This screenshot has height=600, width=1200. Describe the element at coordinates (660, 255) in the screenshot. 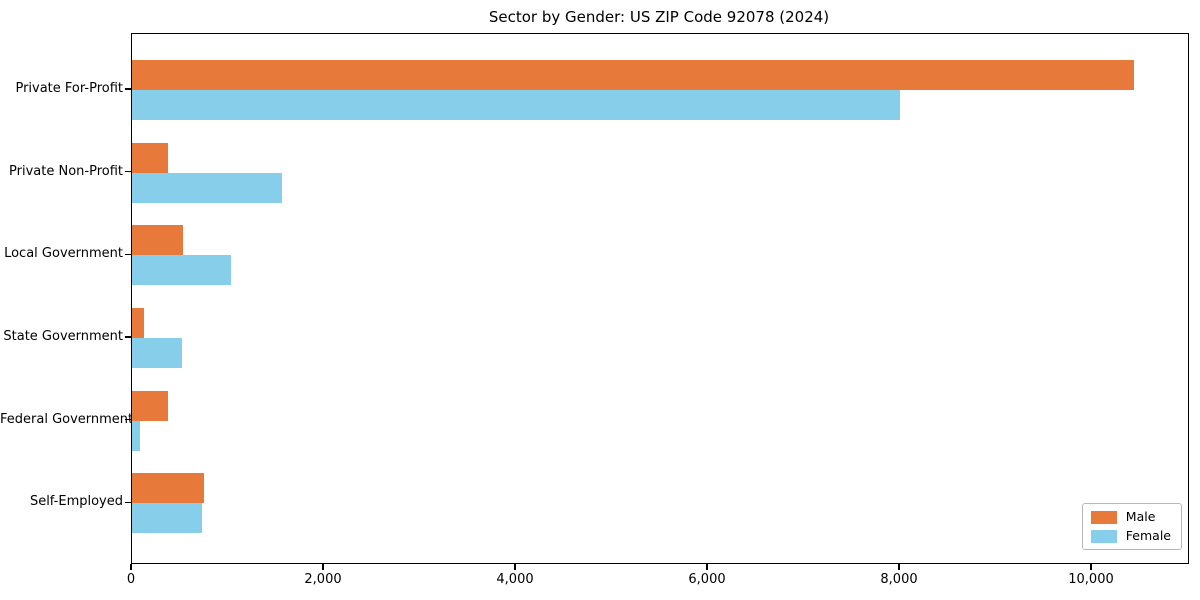

I see `bar-group-local-government` at that location.